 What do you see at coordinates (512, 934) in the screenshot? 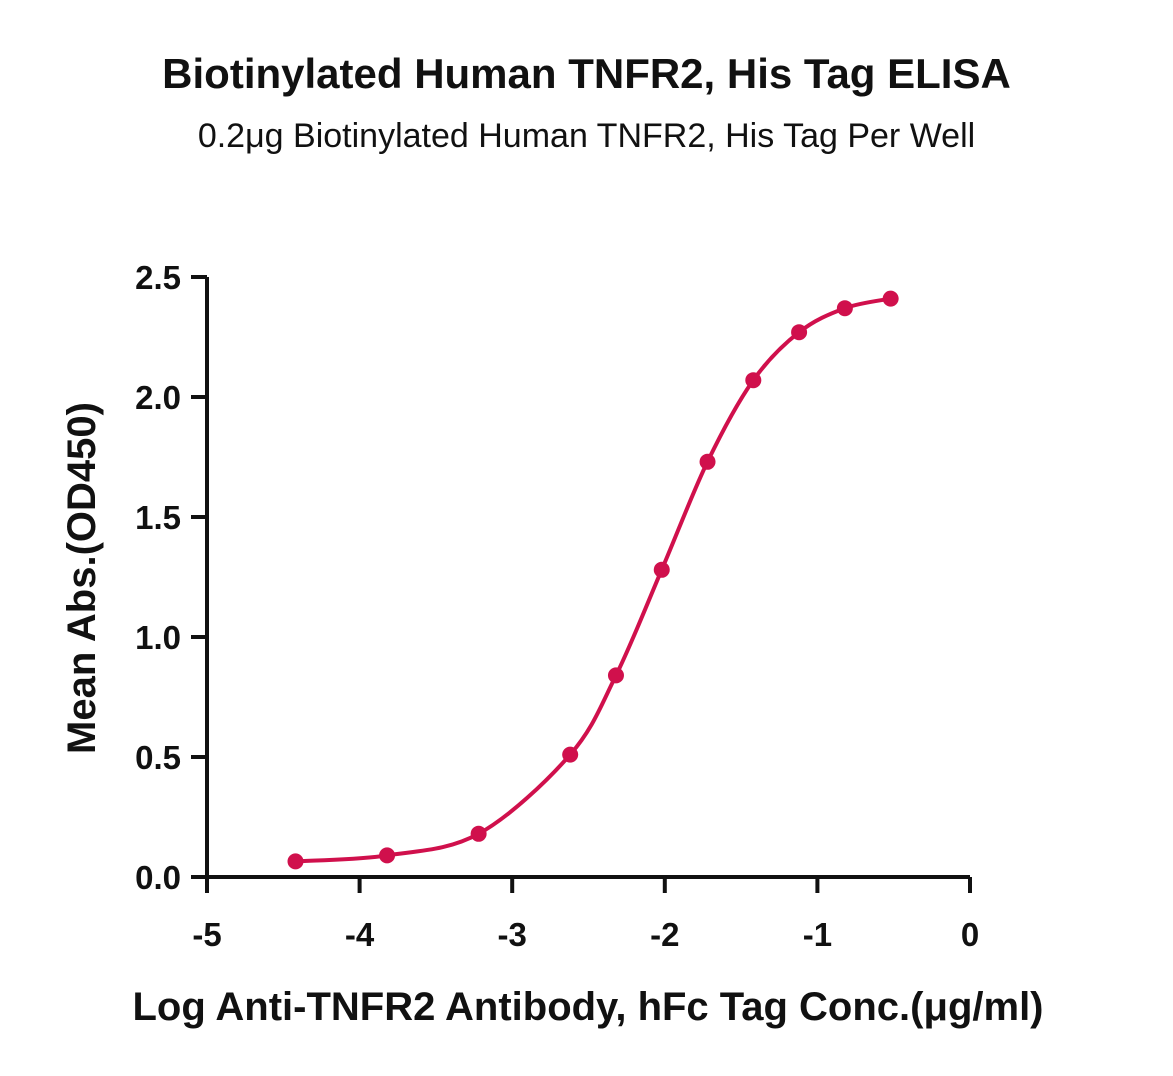
I see `x-tick-label: -3` at bounding box center [512, 934].